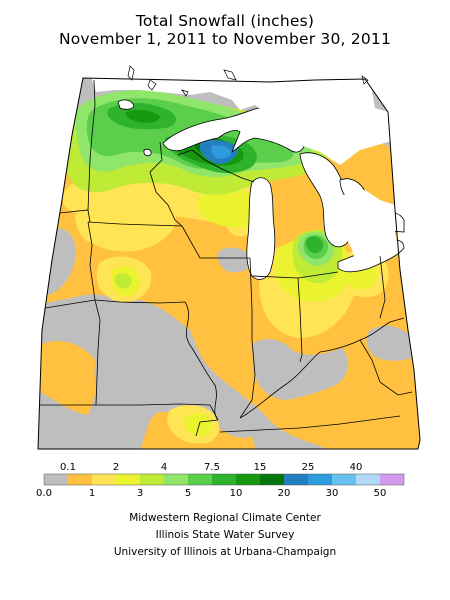 The height and width of the screenshot is (600, 450). I want to click on boundary-ia-mo, so click(140, 301).